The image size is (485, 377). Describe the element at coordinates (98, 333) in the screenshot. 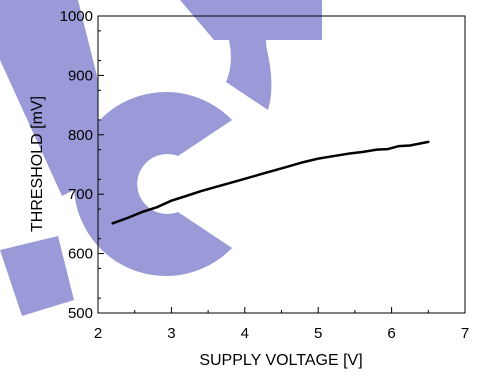

I see `x-tick-label: 2` at that location.